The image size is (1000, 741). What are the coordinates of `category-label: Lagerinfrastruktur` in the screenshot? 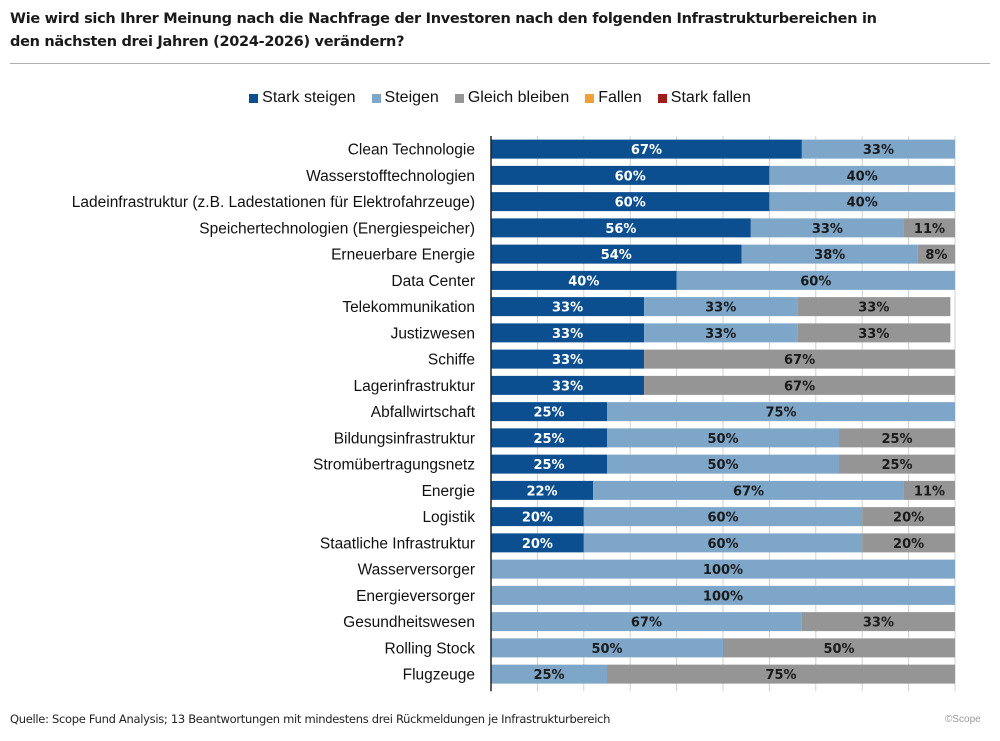 It's located at (414, 386).